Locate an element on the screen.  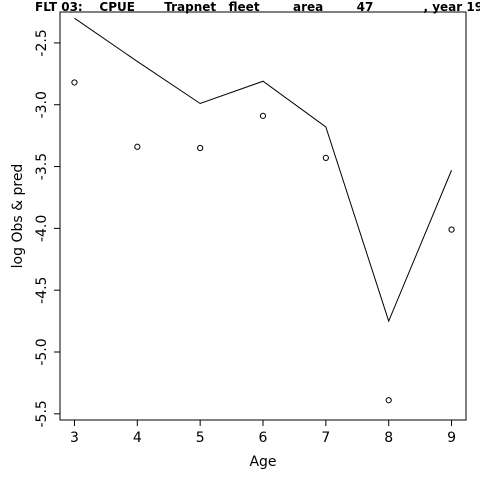
x-tick-label: 5 is located at coordinates (200, 438).